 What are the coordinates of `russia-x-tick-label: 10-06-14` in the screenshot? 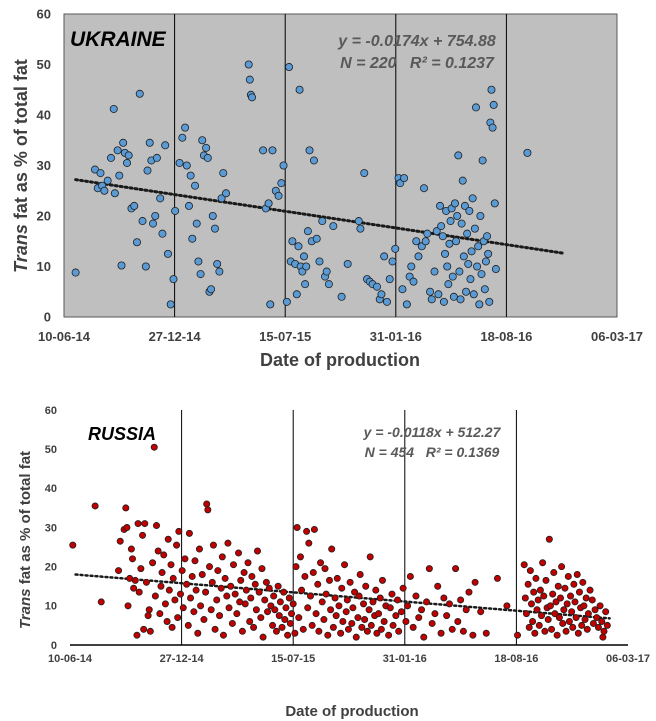 It's located at (70, 659).